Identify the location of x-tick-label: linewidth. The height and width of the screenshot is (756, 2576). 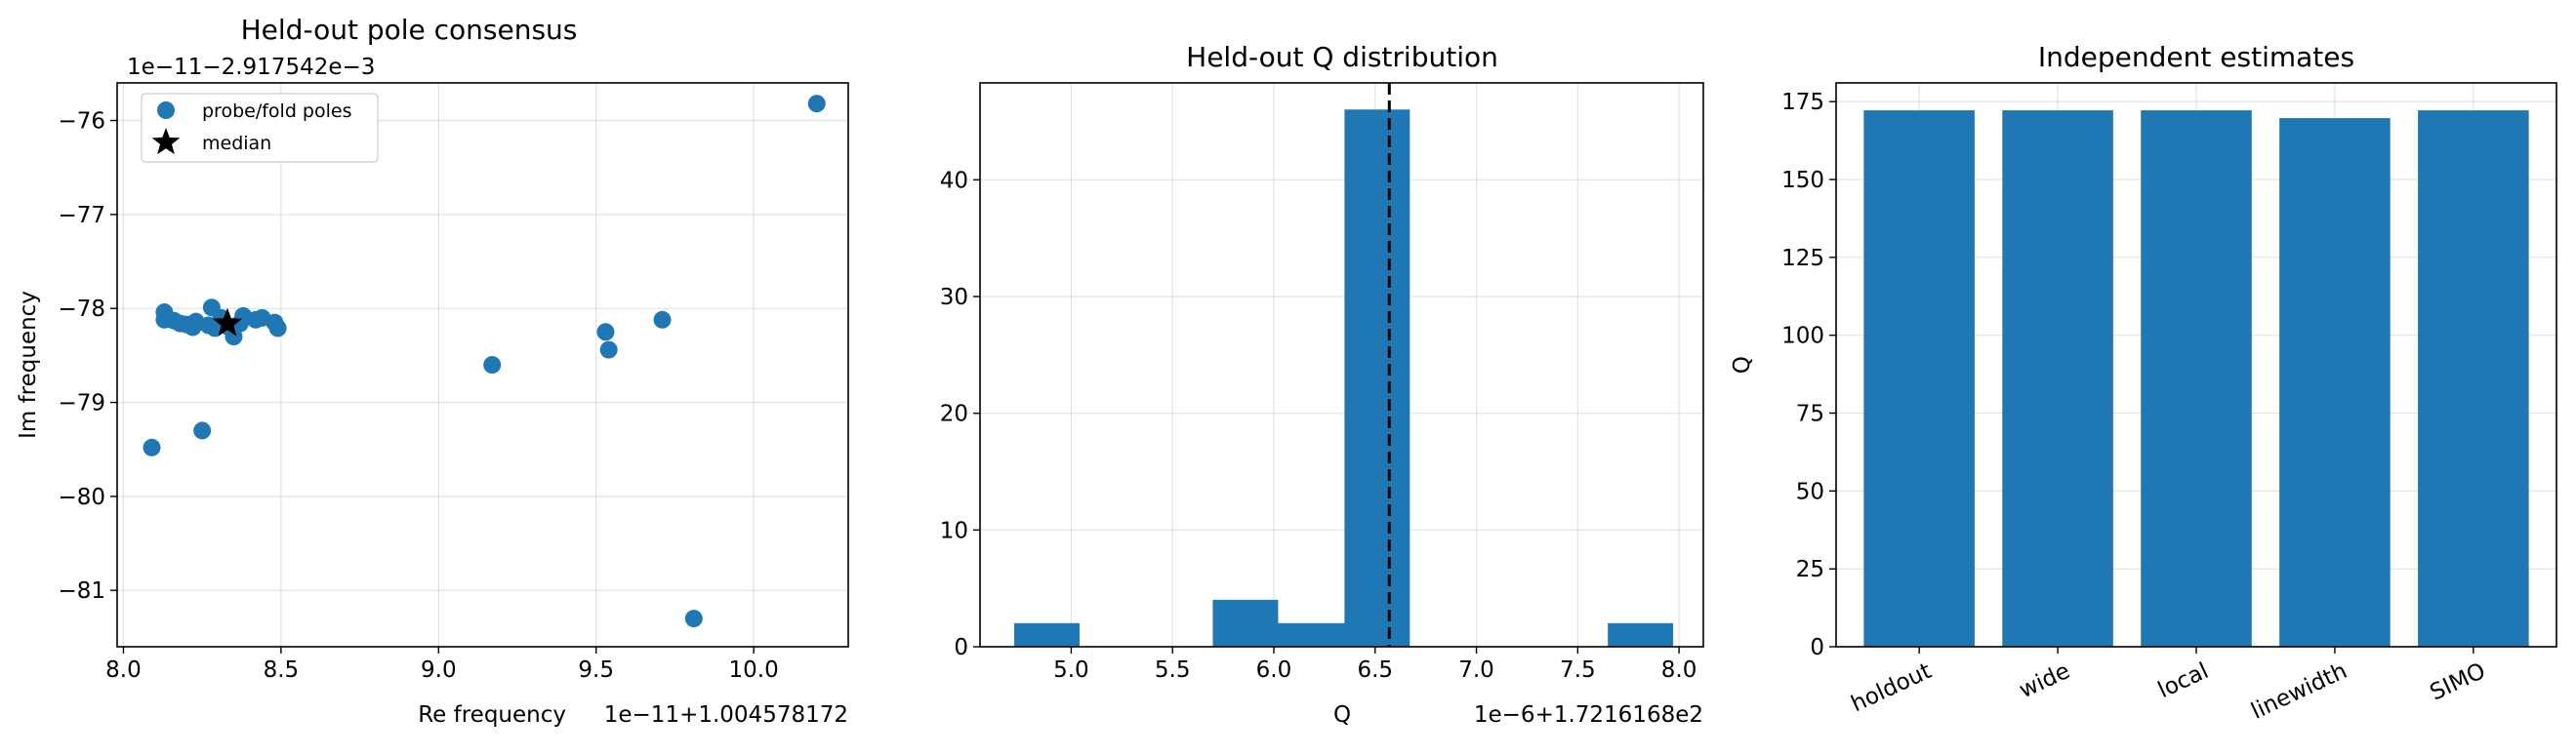
(2299, 691).